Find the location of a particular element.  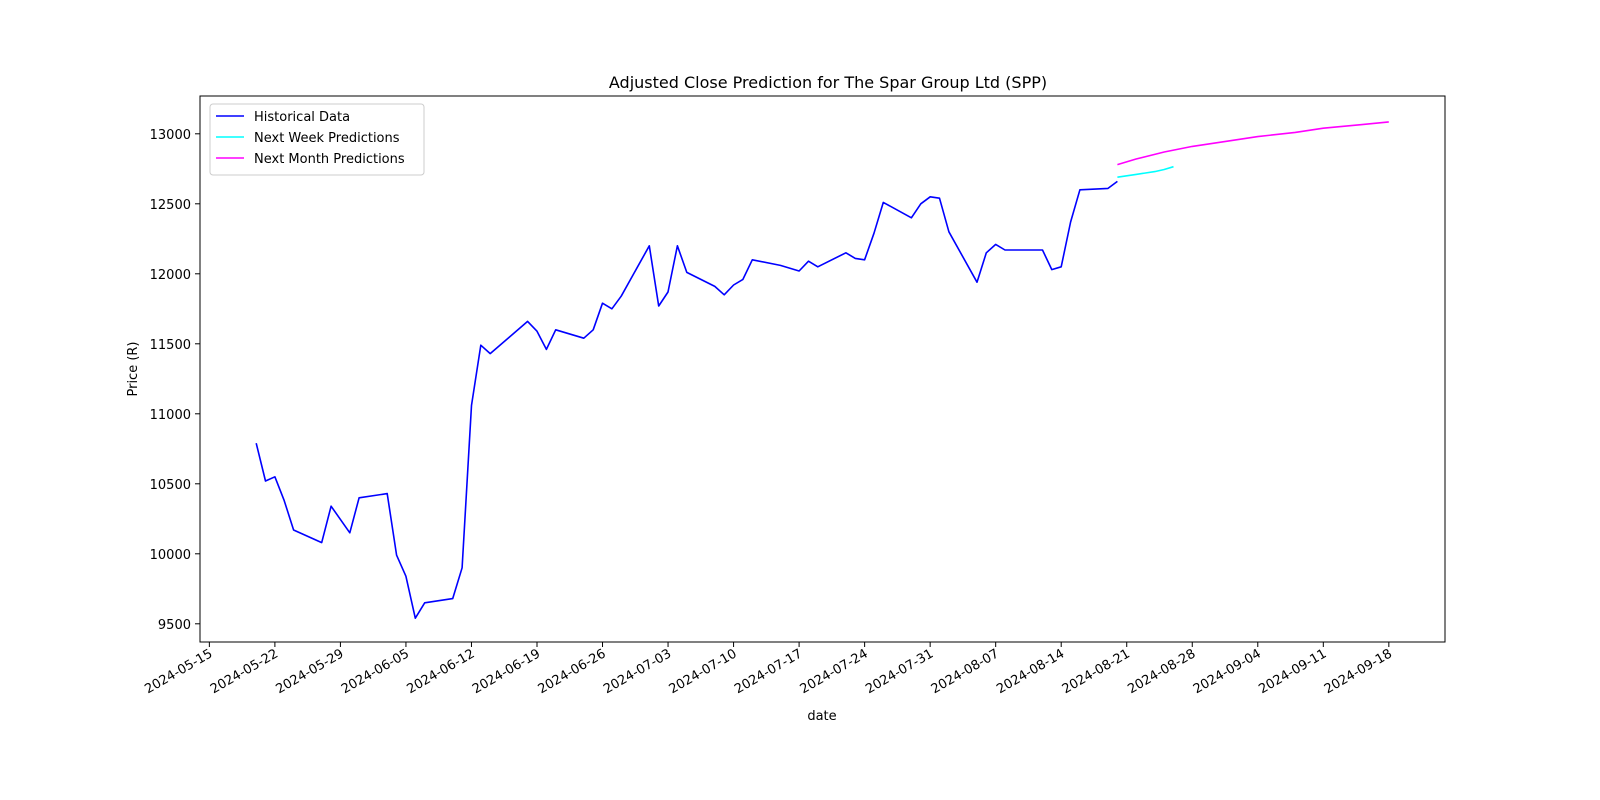

y-axis: 9500 10000 10500 11000 11500 12000 12500 13000 is located at coordinates (175, 380).